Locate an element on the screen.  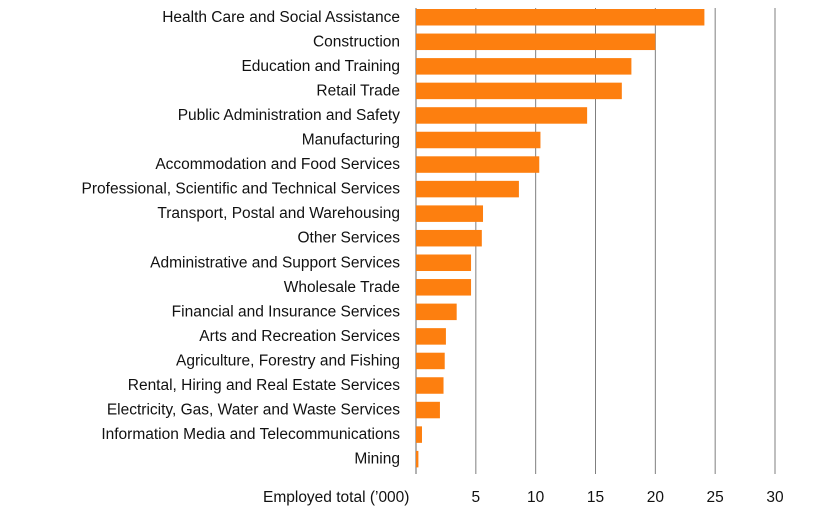
category-label: Retail Trade is located at coordinates (358, 90).